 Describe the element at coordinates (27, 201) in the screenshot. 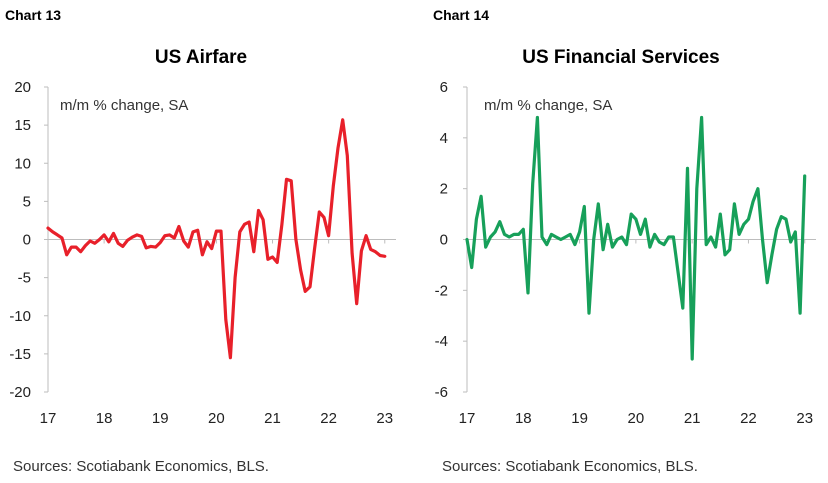

I see `y-tick-label: 5` at that location.